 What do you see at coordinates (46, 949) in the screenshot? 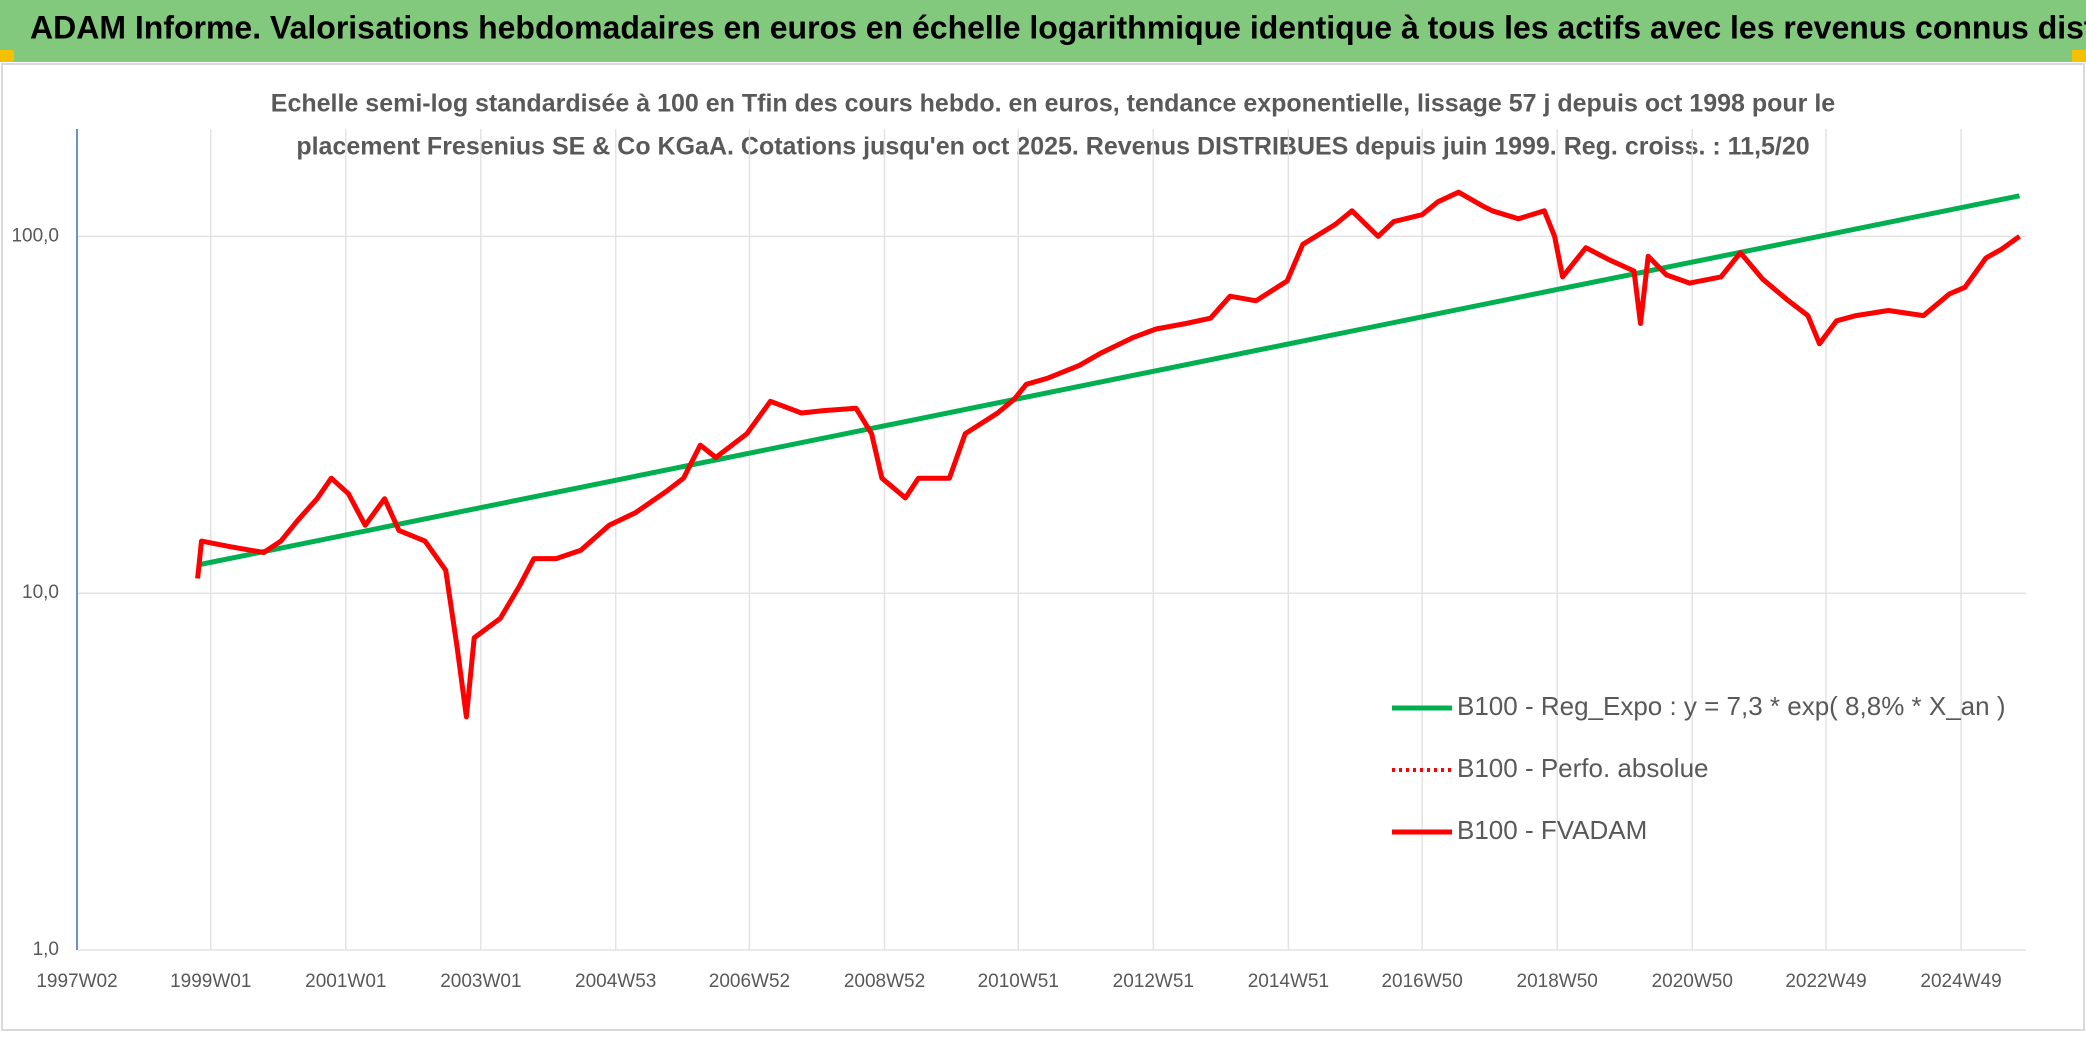
I see `y-tick-label: 1,0` at bounding box center [46, 949].